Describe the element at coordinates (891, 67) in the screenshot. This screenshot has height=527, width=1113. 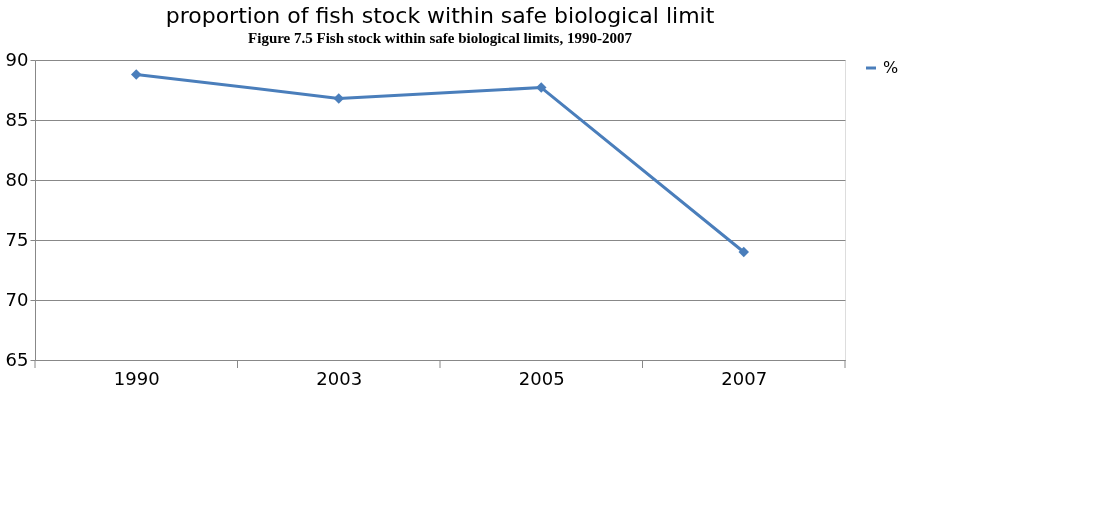
I see `legend-label: %` at that location.